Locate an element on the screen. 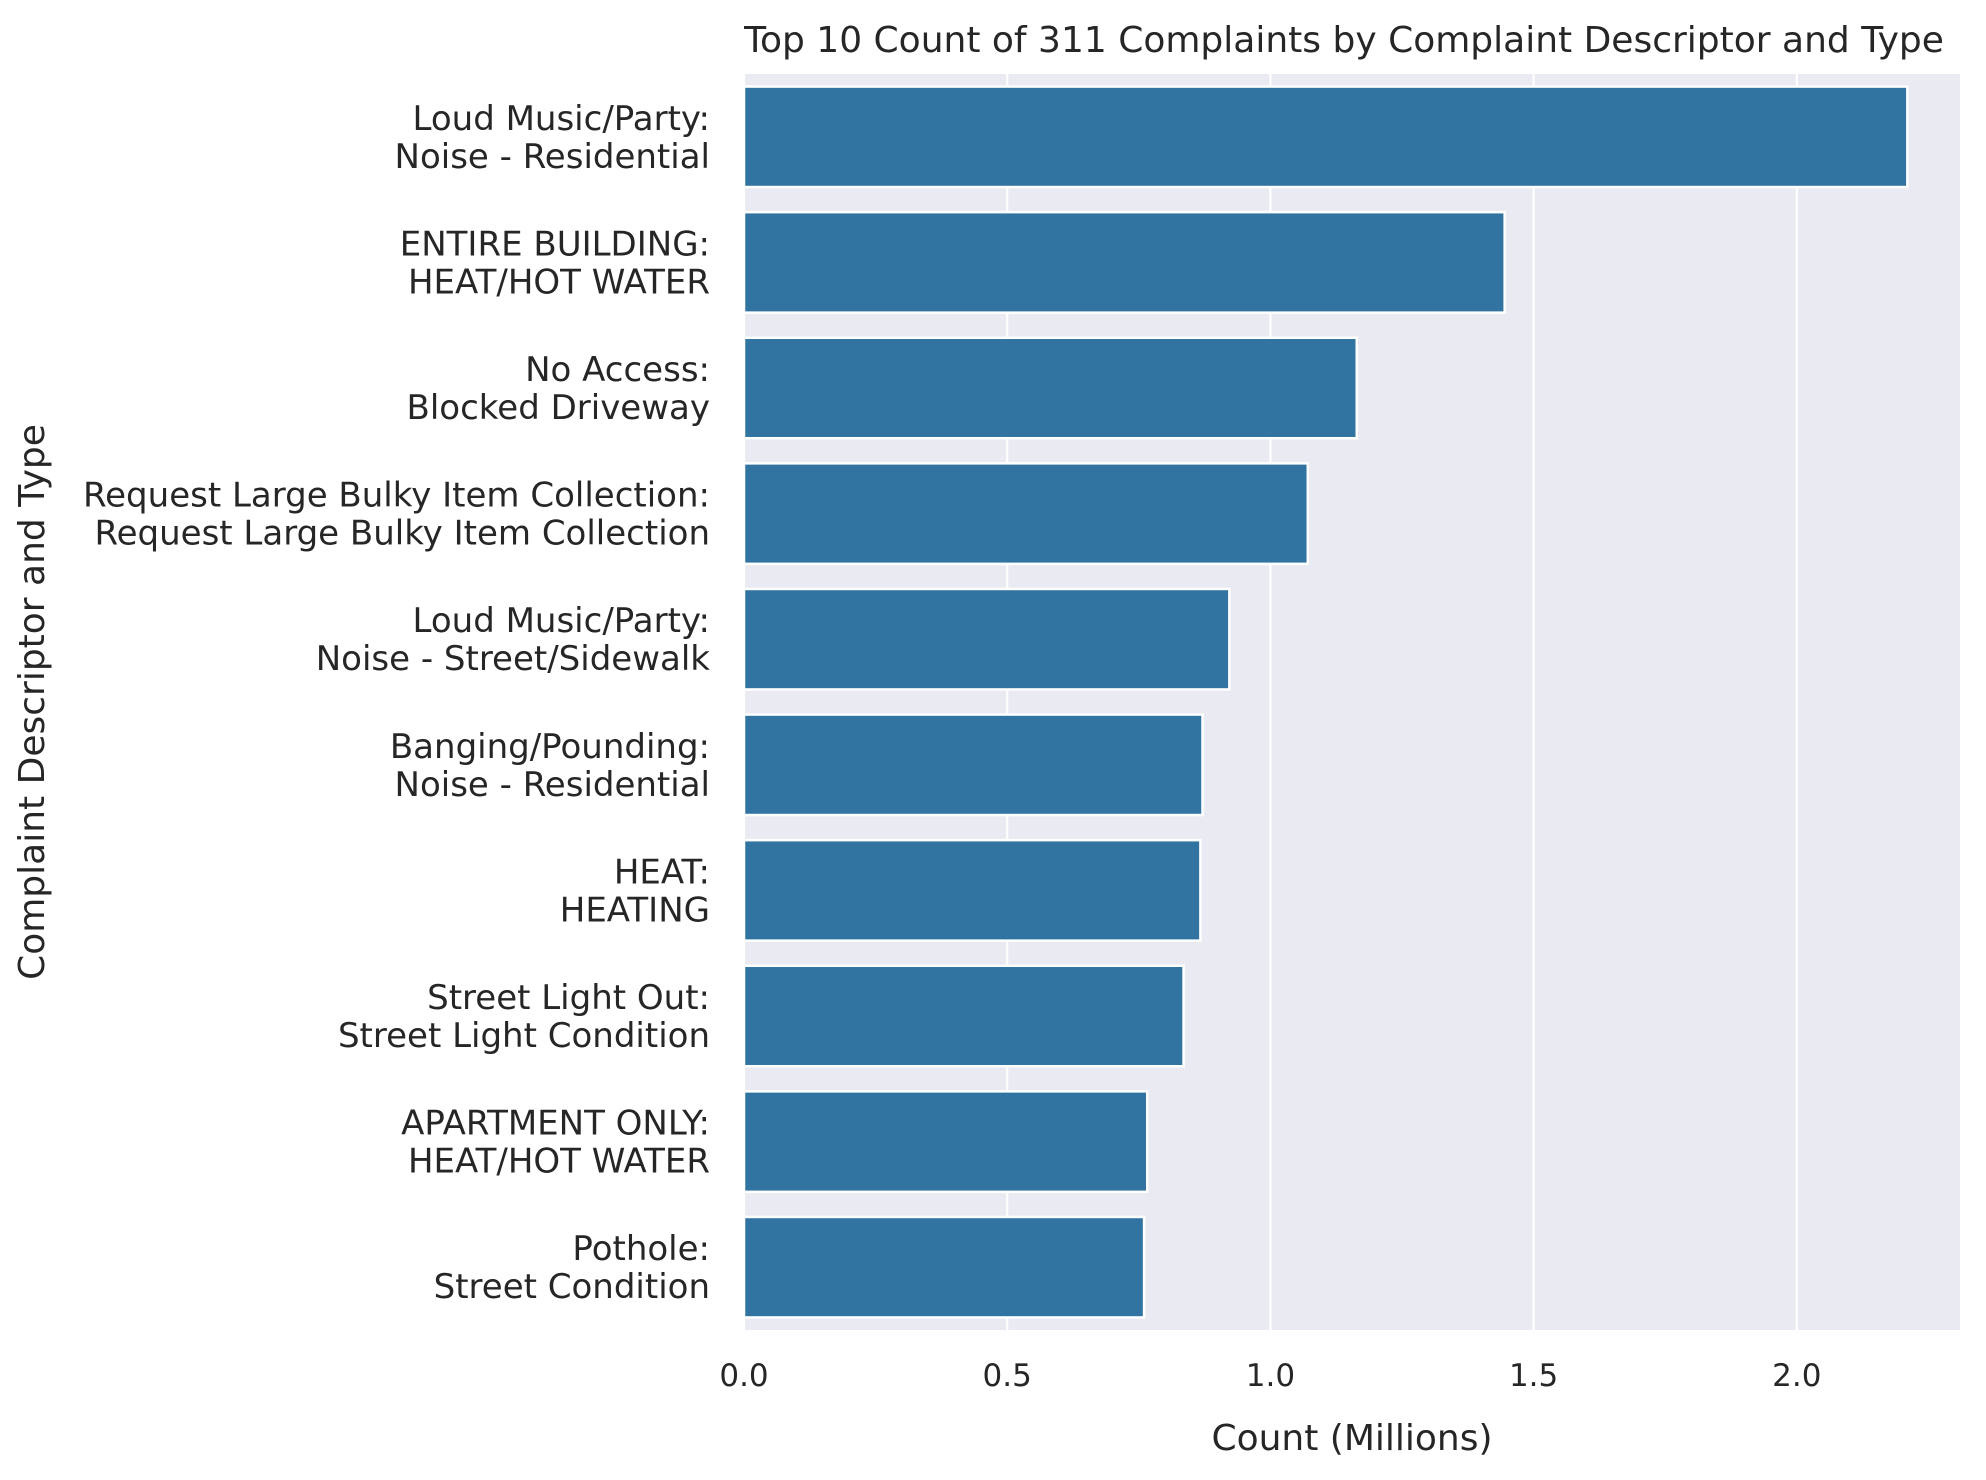 The image size is (1986, 1480). category-label-line: Pothole: is located at coordinates (641, 1249).